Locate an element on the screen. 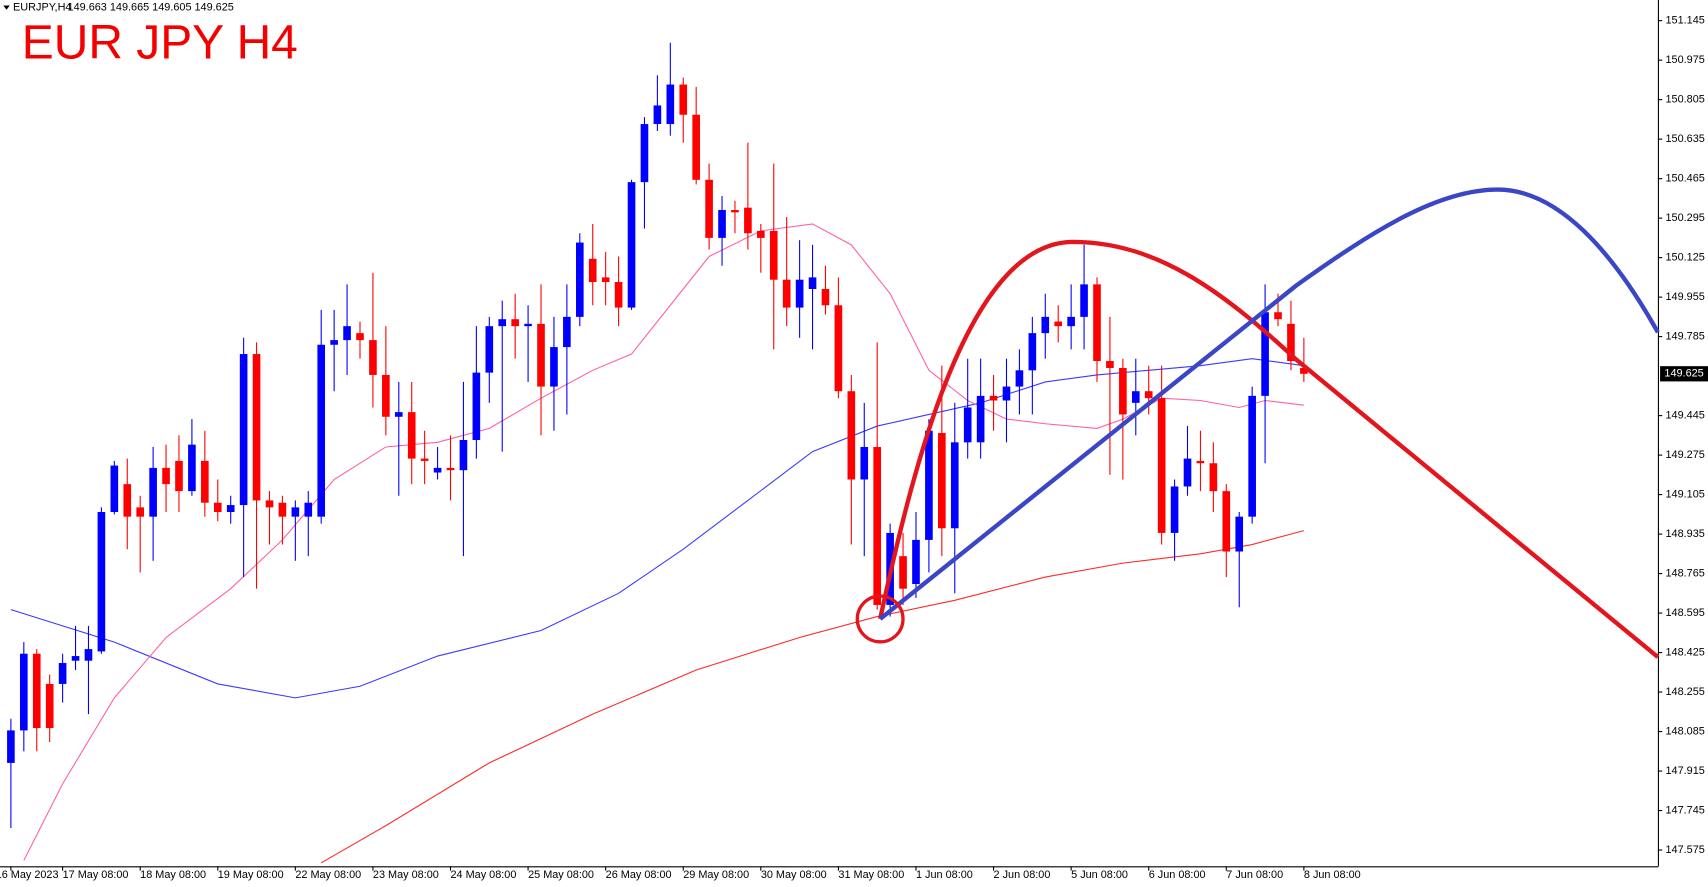  y-tick-label: 148.425 is located at coordinates (1685, 652).